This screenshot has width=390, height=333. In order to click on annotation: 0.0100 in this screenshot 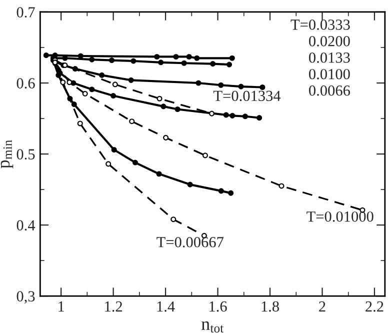, I will do `click(329, 74)`.